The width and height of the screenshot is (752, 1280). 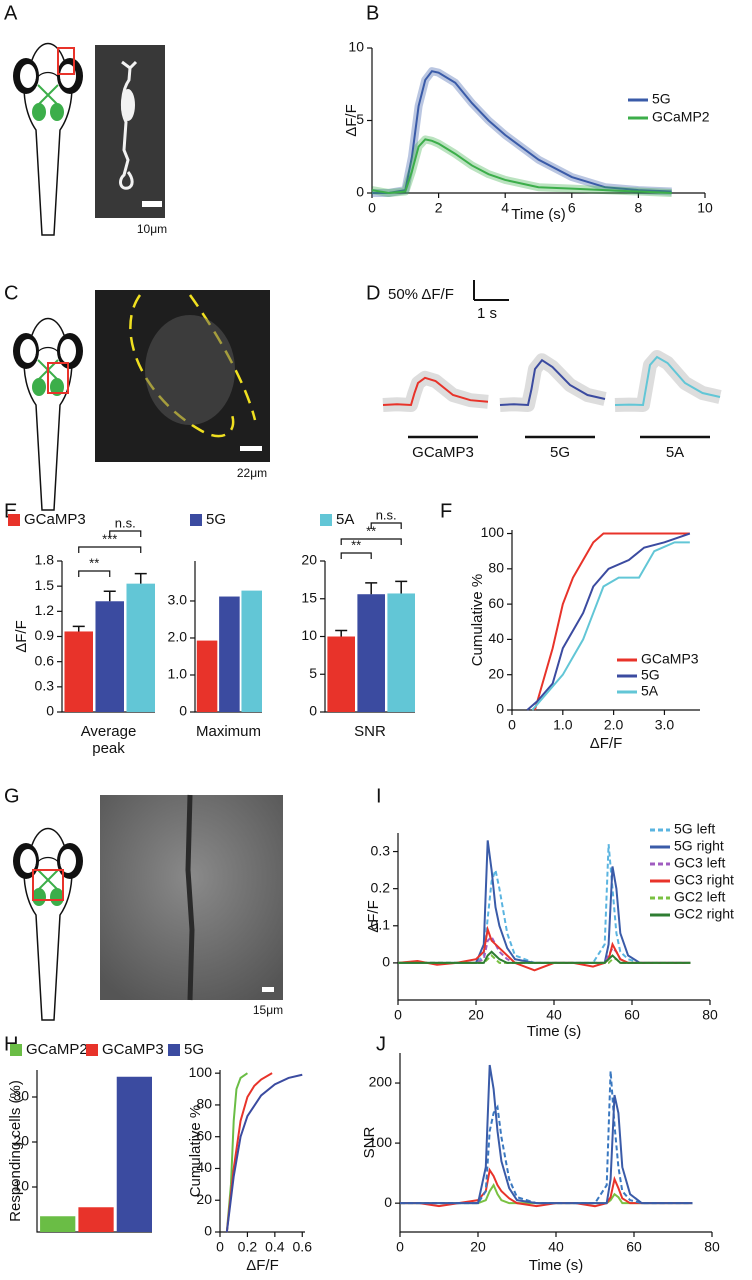 What do you see at coordinates (650, 675) in the screenshot?
I see `legend-label: 5G` at bounding box center [650, 675].